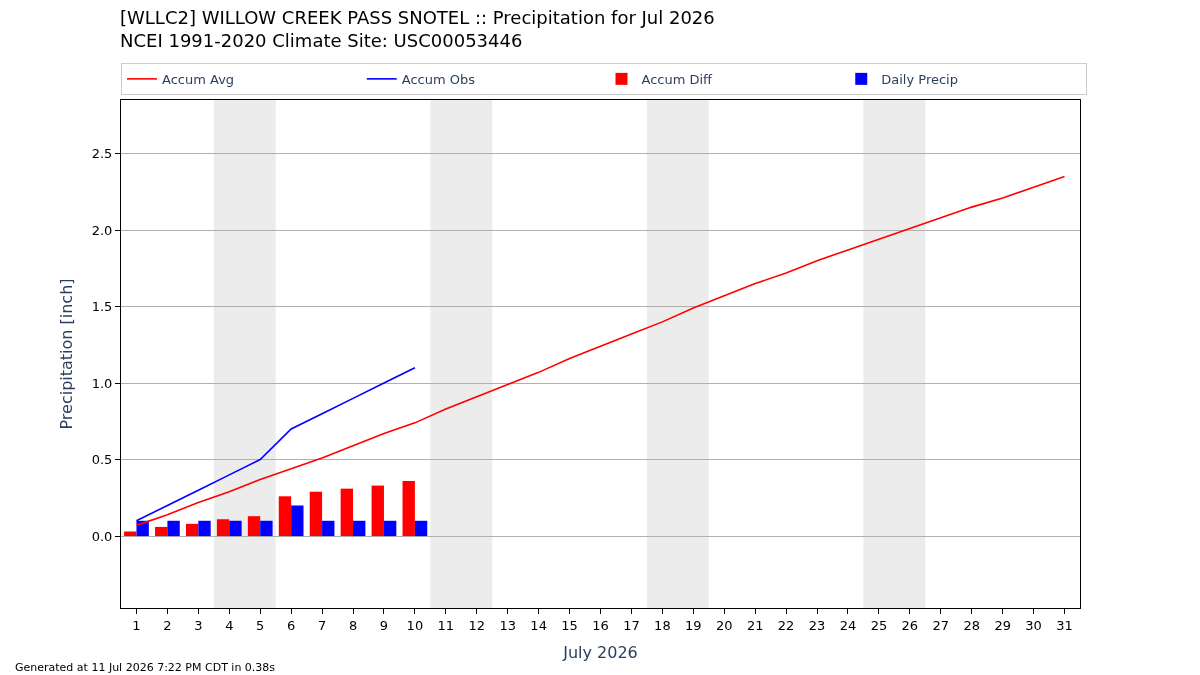 The image size is (1200, 675). Describe the element at coordinates (102, 154) in the screenshot. I see `y-tick-label: 2.5` at that location.